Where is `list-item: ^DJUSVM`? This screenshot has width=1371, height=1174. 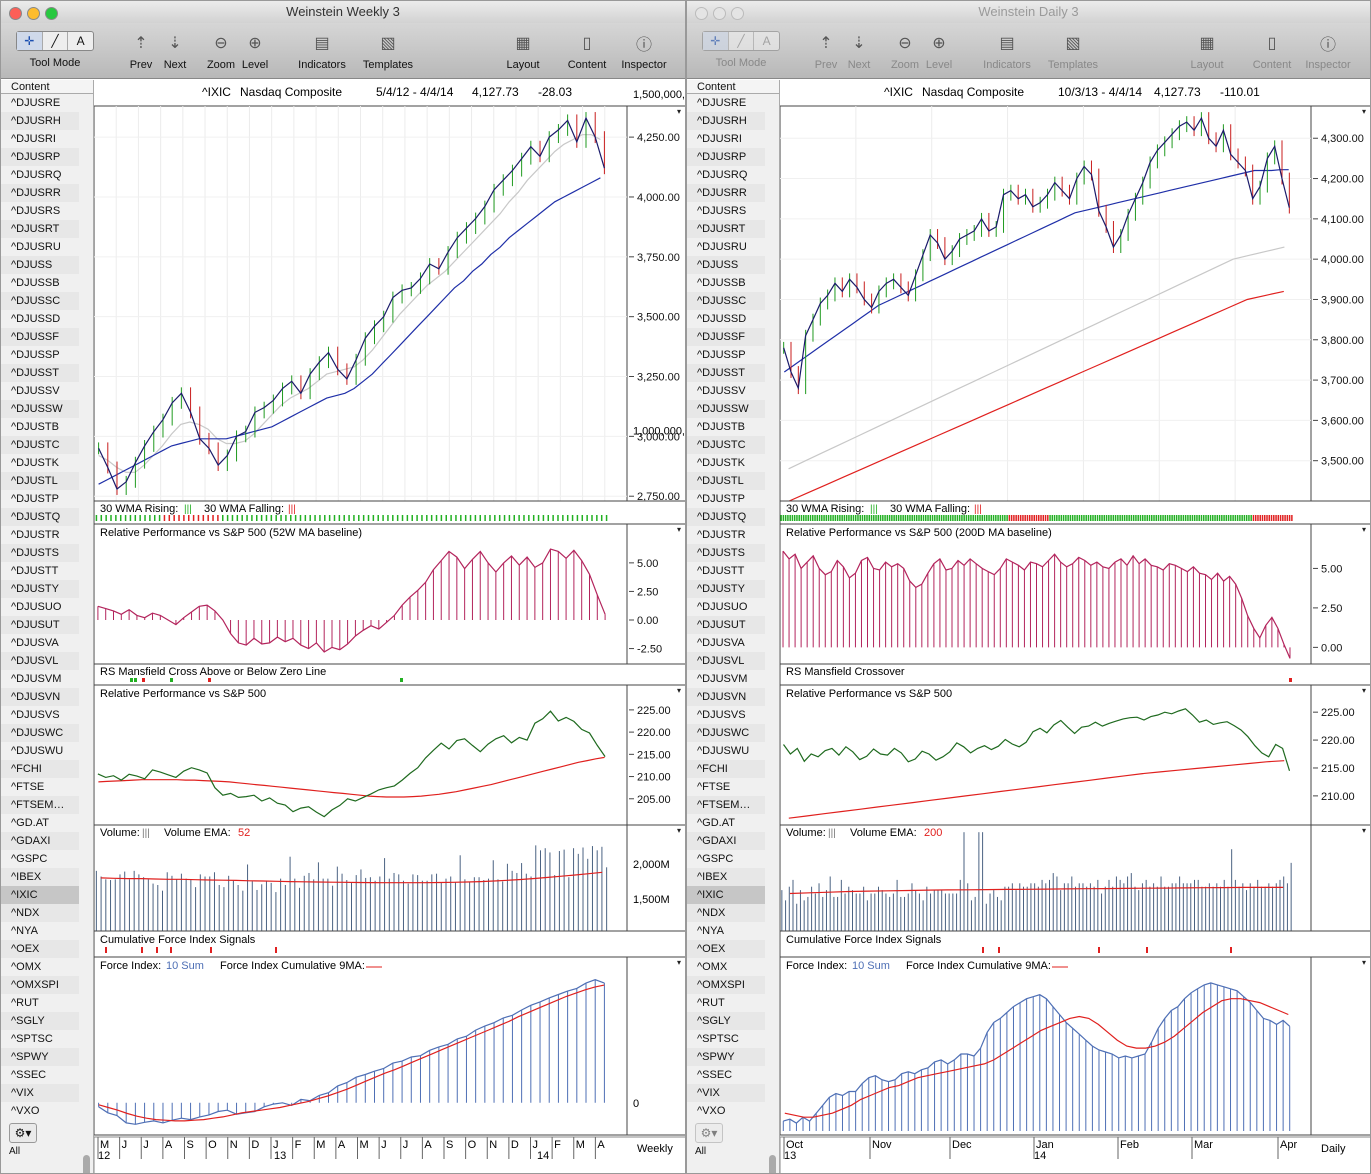 list-item: ^DJUSVM is located at coordinates (36, 679).